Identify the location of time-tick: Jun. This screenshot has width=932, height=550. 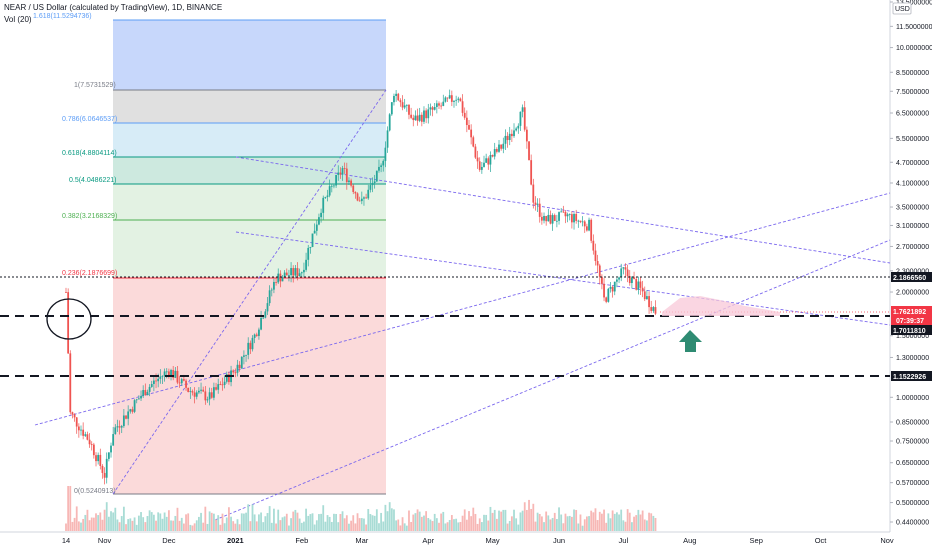
(559, 540).